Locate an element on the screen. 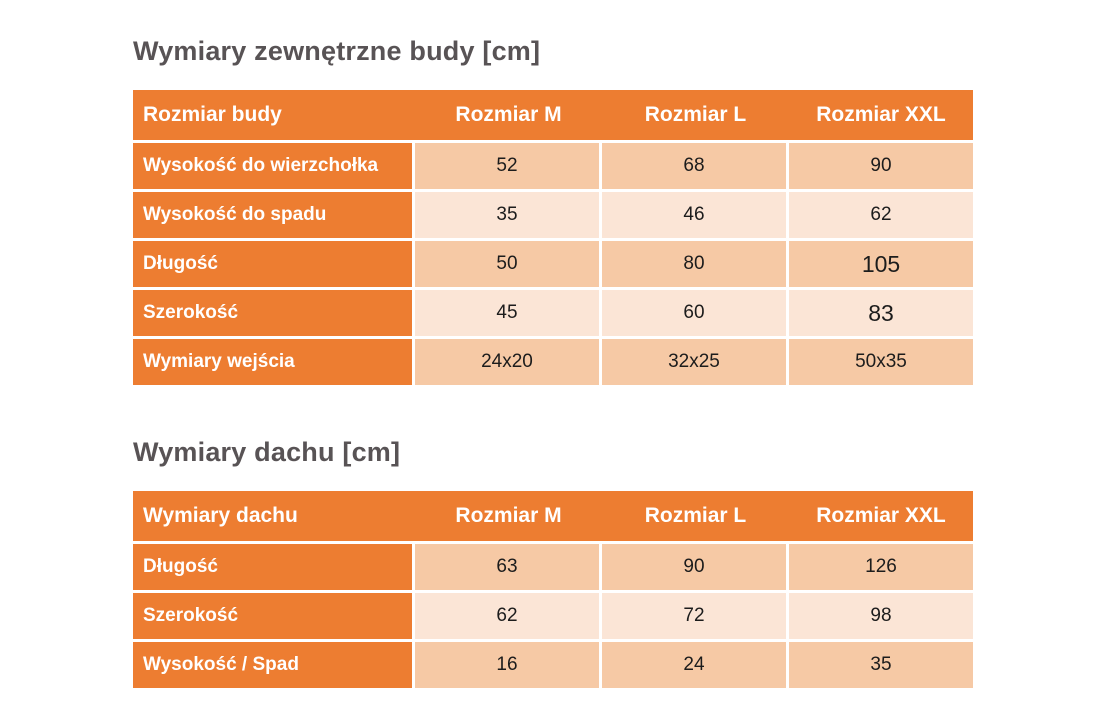 This screenshot has height=723, width=1100. table-row: Wymiary wejścia 24x20 32x25 50x35 is located at coordinates (553, 362).